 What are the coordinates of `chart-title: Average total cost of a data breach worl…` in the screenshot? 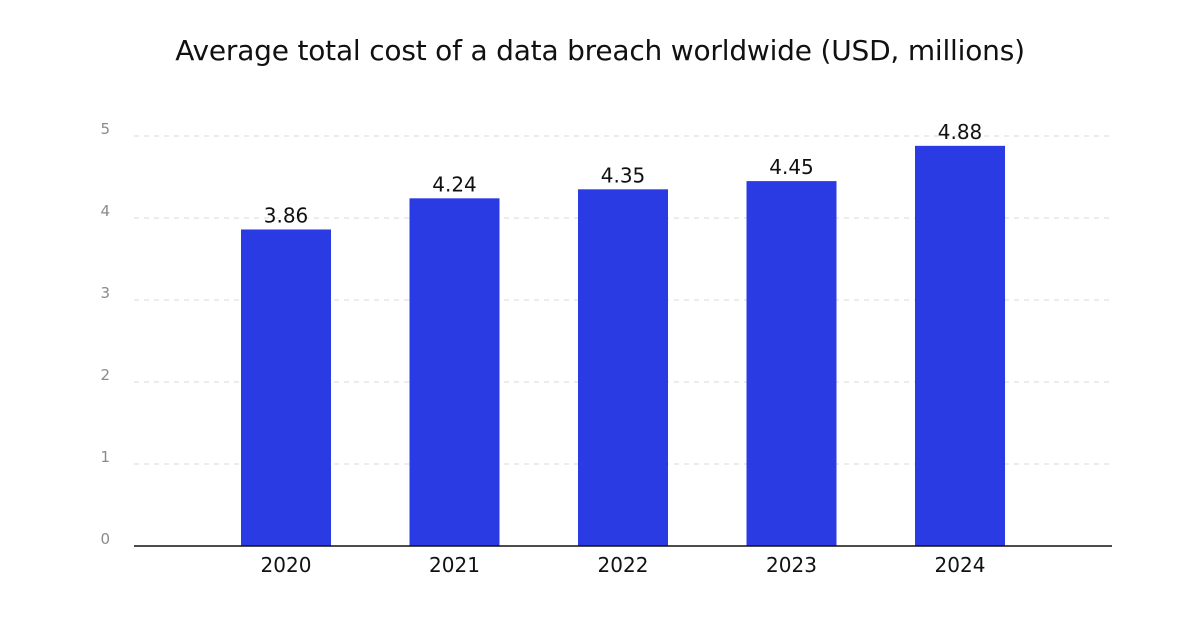 It's located at (600, 50).